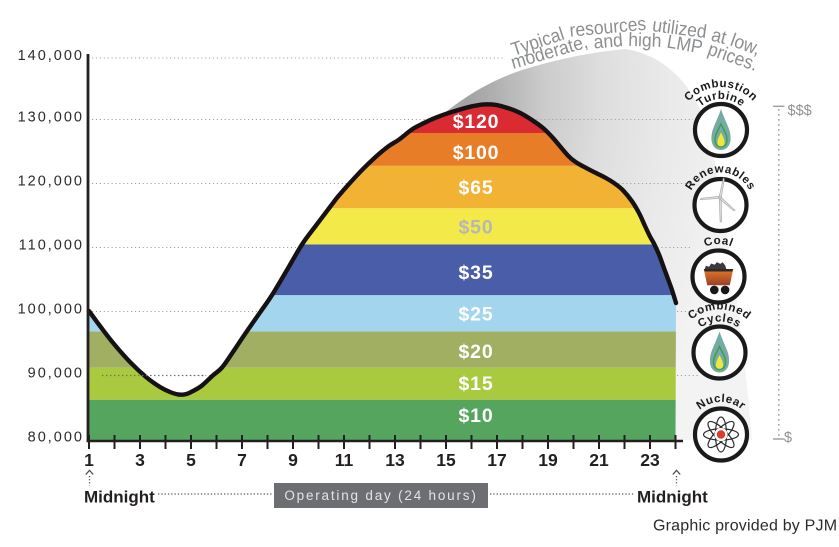 The height and width of the screenshot is (547, 839). What do you see at coordinates (51, 246) in the screenshot?
I see `svg-text: 110,000` at bounding box center [51, 246].